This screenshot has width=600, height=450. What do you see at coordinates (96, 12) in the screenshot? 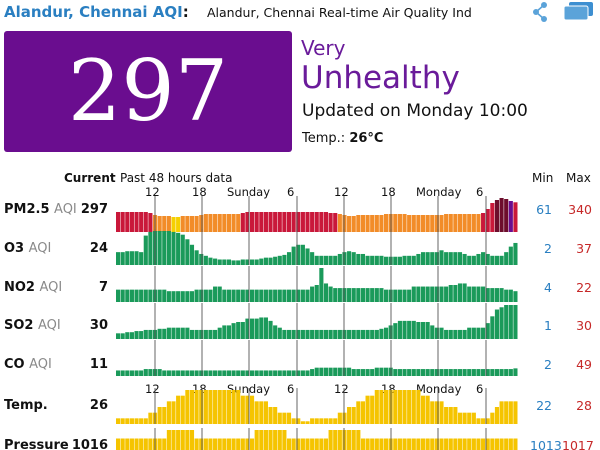
I see `page-title: Alandur, Chennai AQI:` at bounding box center [96, 12].